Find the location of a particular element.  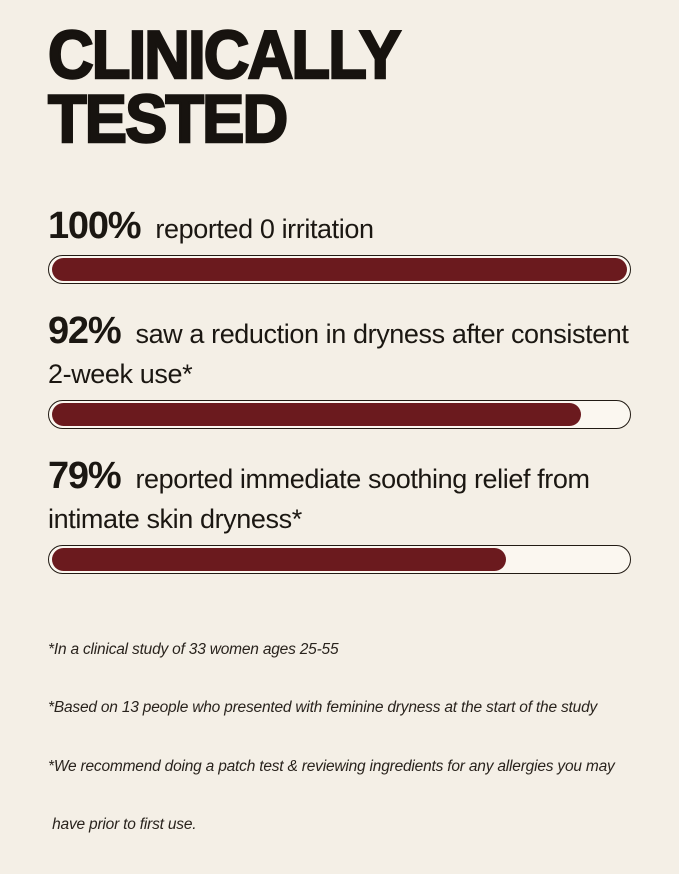

stat-percent-value: 100% is located at coordinates (95, 225).